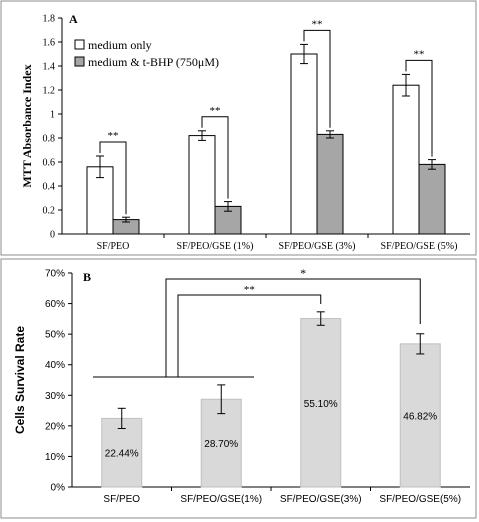  Describe the element at coordinates (221, 499) in the screenshot. I see `panel-b-x-tick-label: SF/PEO/GSE(1%)` at that location.